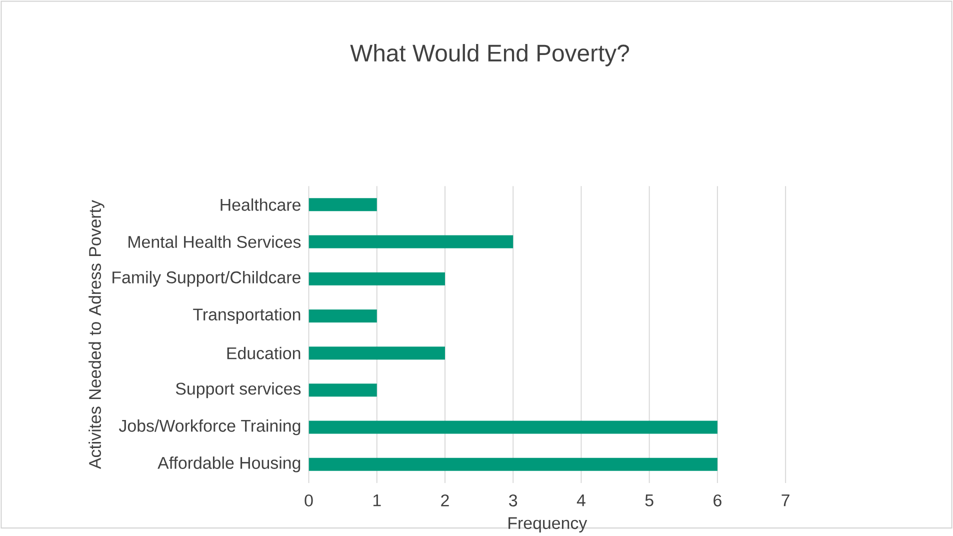  Describe the element at coordinates (246, 316) in the screenshot. I see `y-tick-label: Transportation` at that location.